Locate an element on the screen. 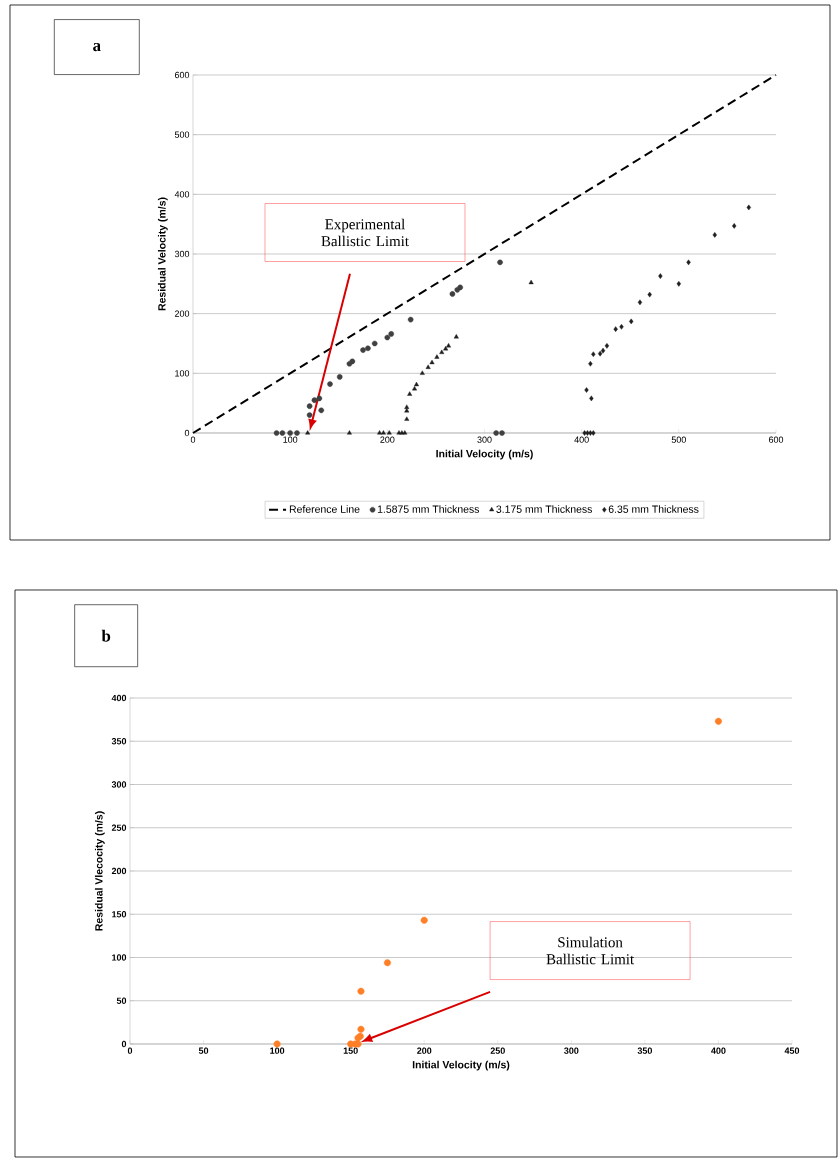 The height and width of the screenshot is (1158, 838). x-tick-label: 50 is located at coordinates (203, 1050).